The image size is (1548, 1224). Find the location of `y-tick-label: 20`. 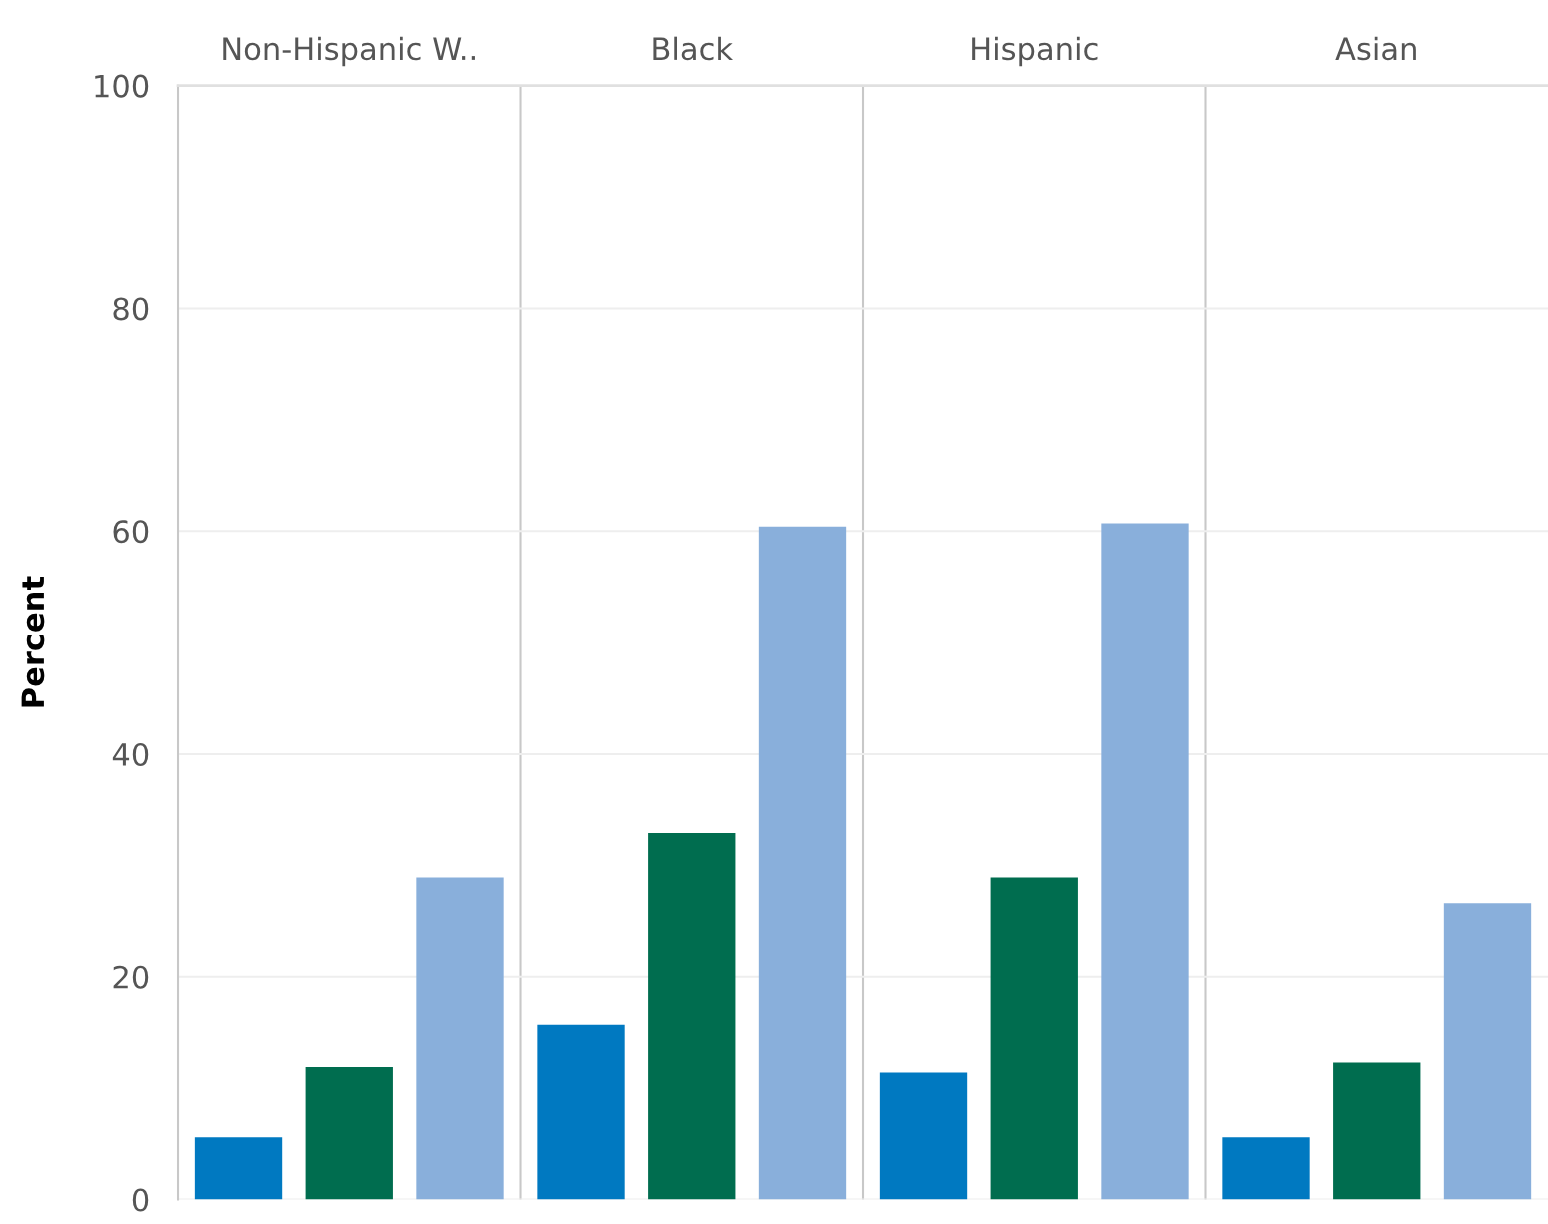

y-tick-label: 20 is located at coordinates (131, 977).